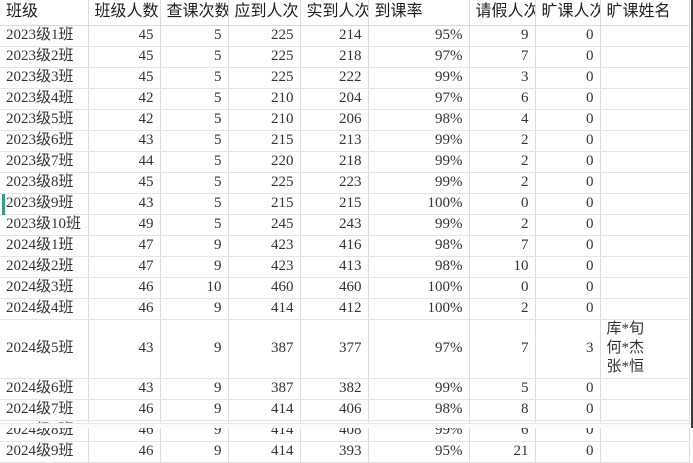 Image resolution: width=693 pixels, height=463 pixels. Describe the element at coordinates (44, 13) in the screenshot. I see `column-header-class: 班级` at that location.